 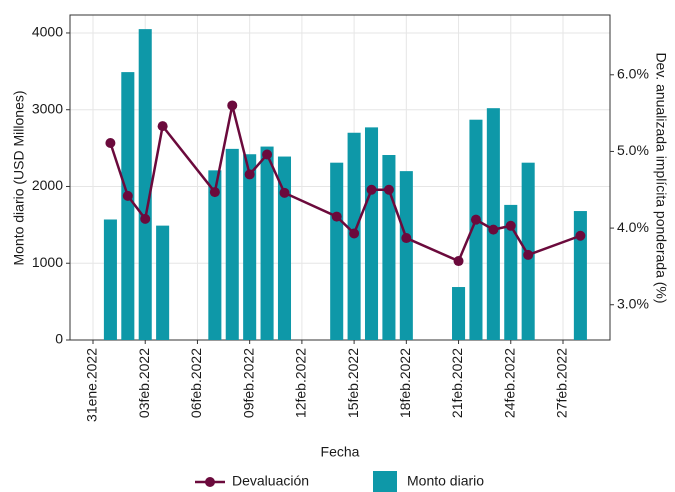 What do you see at coordinates (661, 177) in the screenshot?
I see `y2-axis-title: Dev. anualizada implícita ponderada (%)` at bounding box center [661, 177].